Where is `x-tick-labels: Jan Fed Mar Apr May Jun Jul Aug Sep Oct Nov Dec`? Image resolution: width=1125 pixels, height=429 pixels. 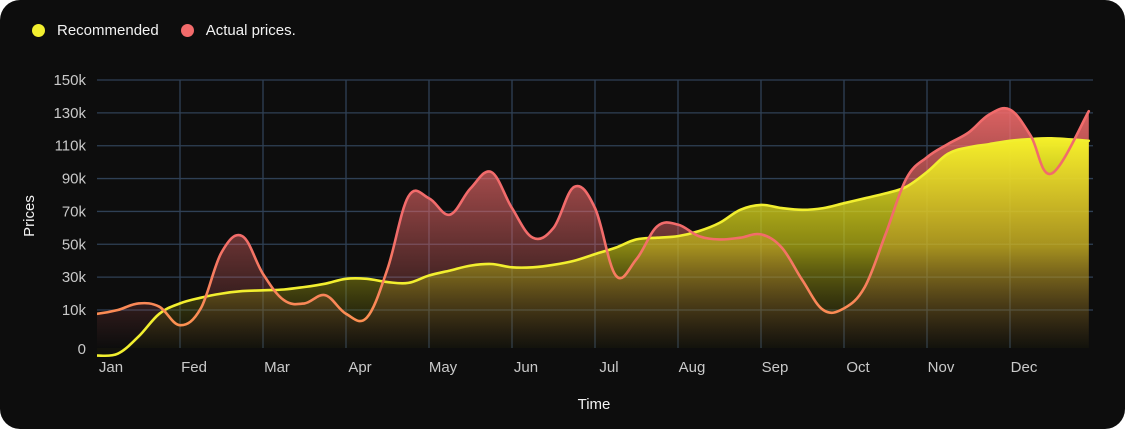
x-tick-labels: Jan Fed Mar Apr May Jun Jul Aug Sep Oct Nov Dec is located at coordinates (568, 367).